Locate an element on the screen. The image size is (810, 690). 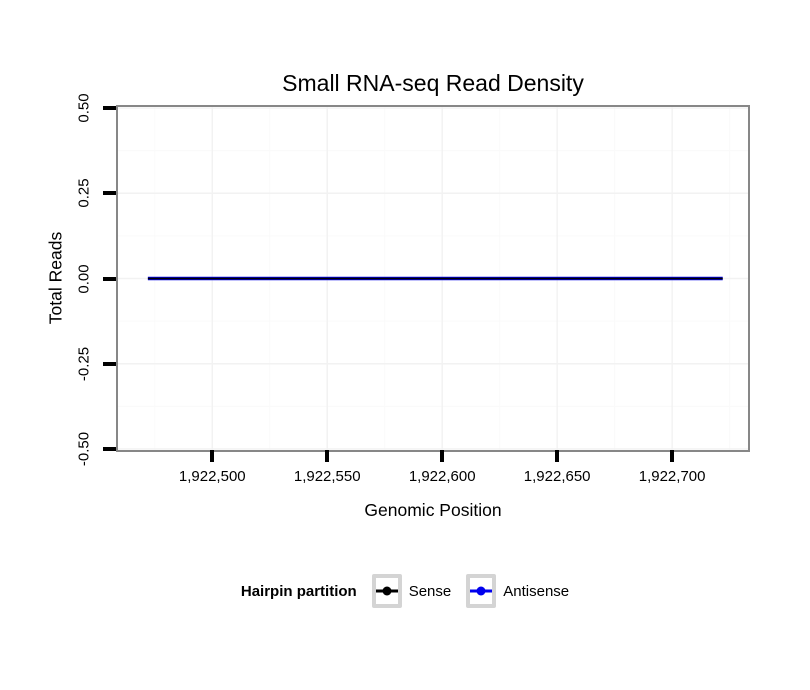
legend-title: Hairpin partition is located at coordinates (298, 591).